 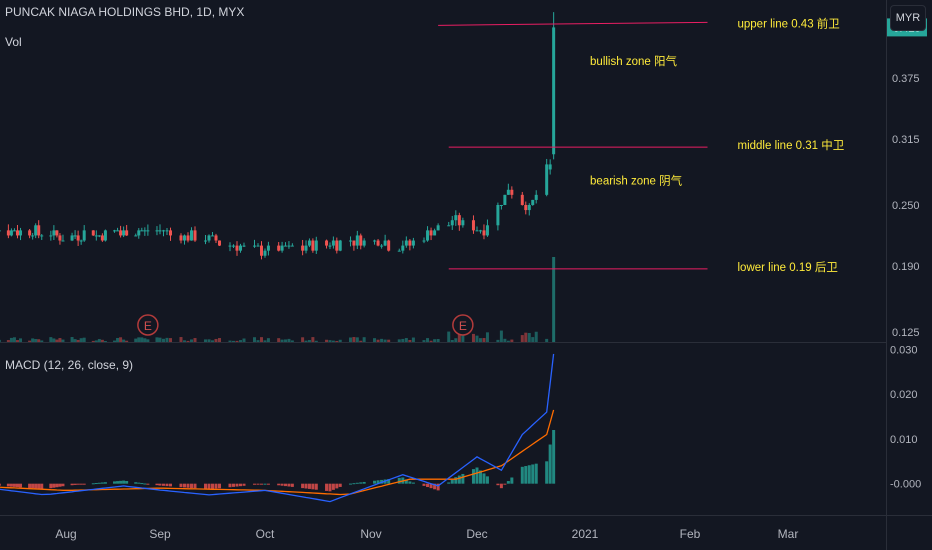 I want to click on volume-label: Vol, so click(x=13, y=42).